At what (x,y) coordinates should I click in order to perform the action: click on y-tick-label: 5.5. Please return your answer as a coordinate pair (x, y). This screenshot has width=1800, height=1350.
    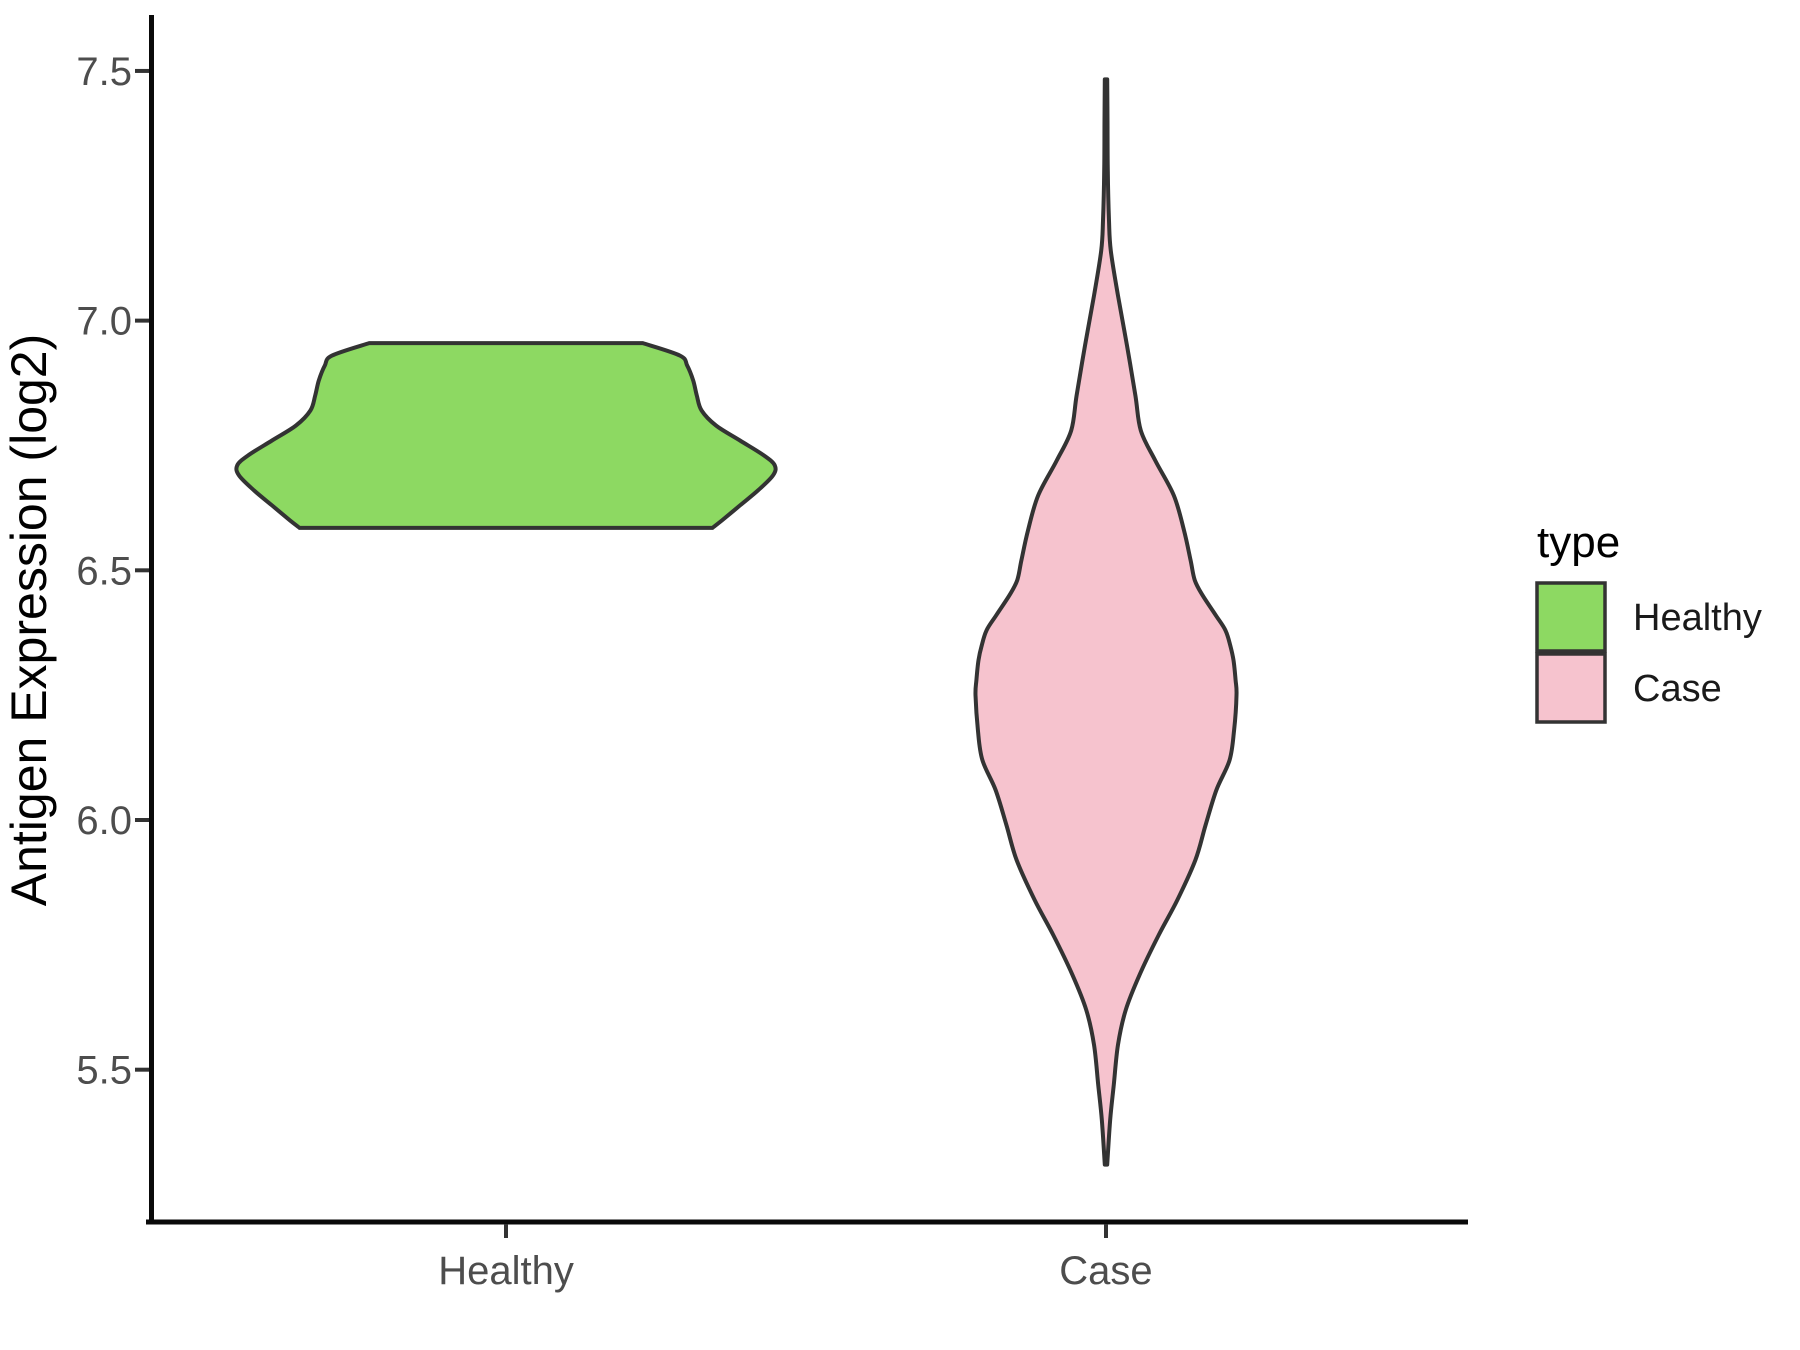
    Looking at the image, I should click on (104, 1071).